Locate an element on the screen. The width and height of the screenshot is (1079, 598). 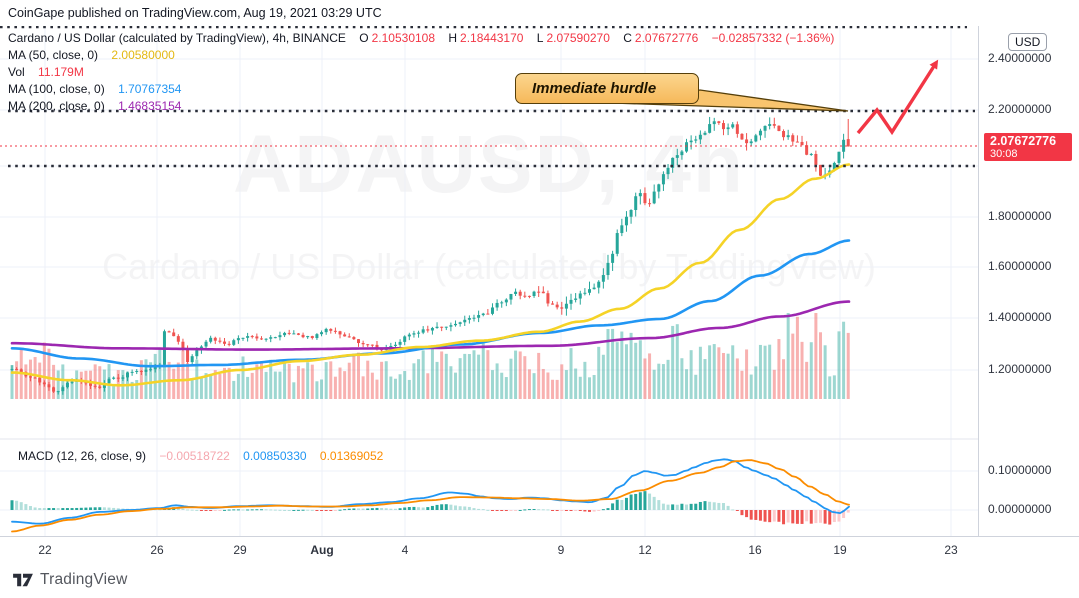
low-value: 2.07590270 is located at coordinates (578, 38).